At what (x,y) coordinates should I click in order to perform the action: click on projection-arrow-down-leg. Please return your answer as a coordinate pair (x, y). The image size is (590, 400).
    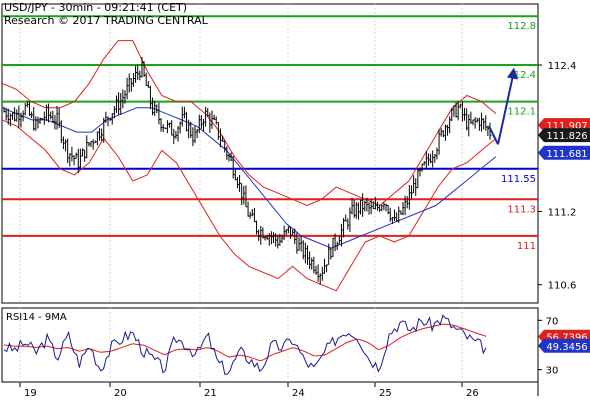
    Looking at the image, I should click on (493, 135).